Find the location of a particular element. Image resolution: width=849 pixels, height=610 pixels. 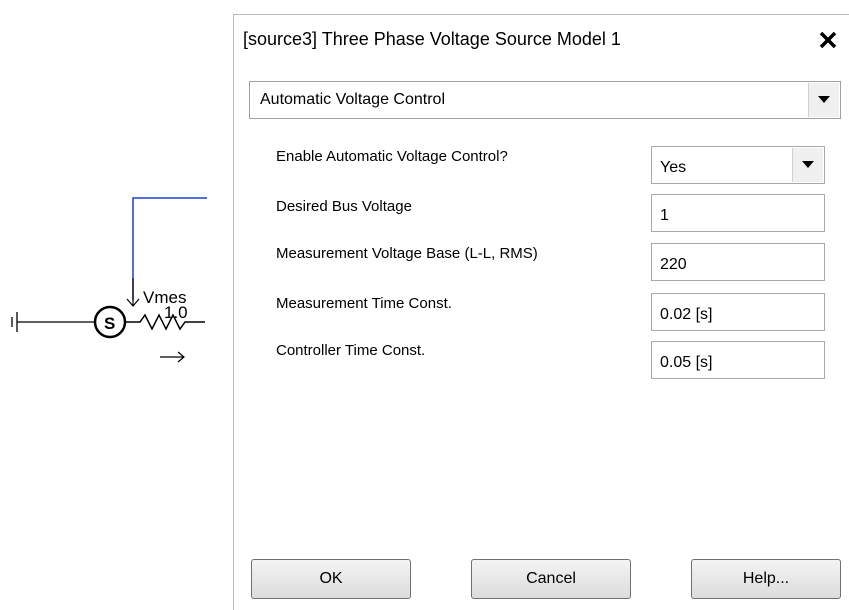

circuit: Vmes 1.0 S is located at coordinates (109, 280).